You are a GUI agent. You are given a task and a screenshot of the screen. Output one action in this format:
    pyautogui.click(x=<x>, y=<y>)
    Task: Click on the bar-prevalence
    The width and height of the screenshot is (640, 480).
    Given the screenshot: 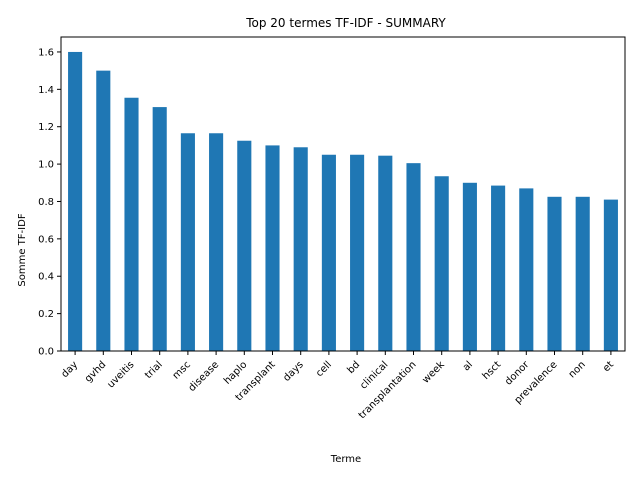 What is the action you would take?
    pyautogui.click(x=554, y=273)
    